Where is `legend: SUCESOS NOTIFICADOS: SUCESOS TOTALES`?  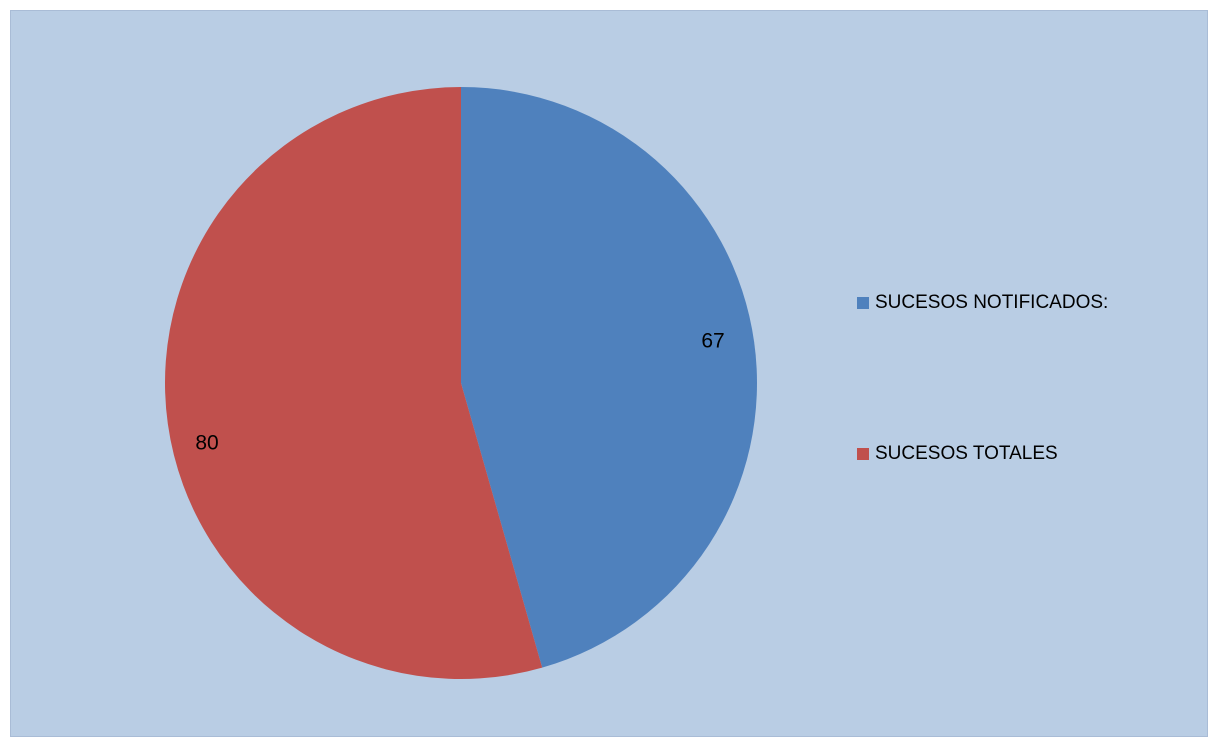
legend: SUCESOS NOTIFICADOS: SUCESOS TOTALES is located at coordinates (982, 378).